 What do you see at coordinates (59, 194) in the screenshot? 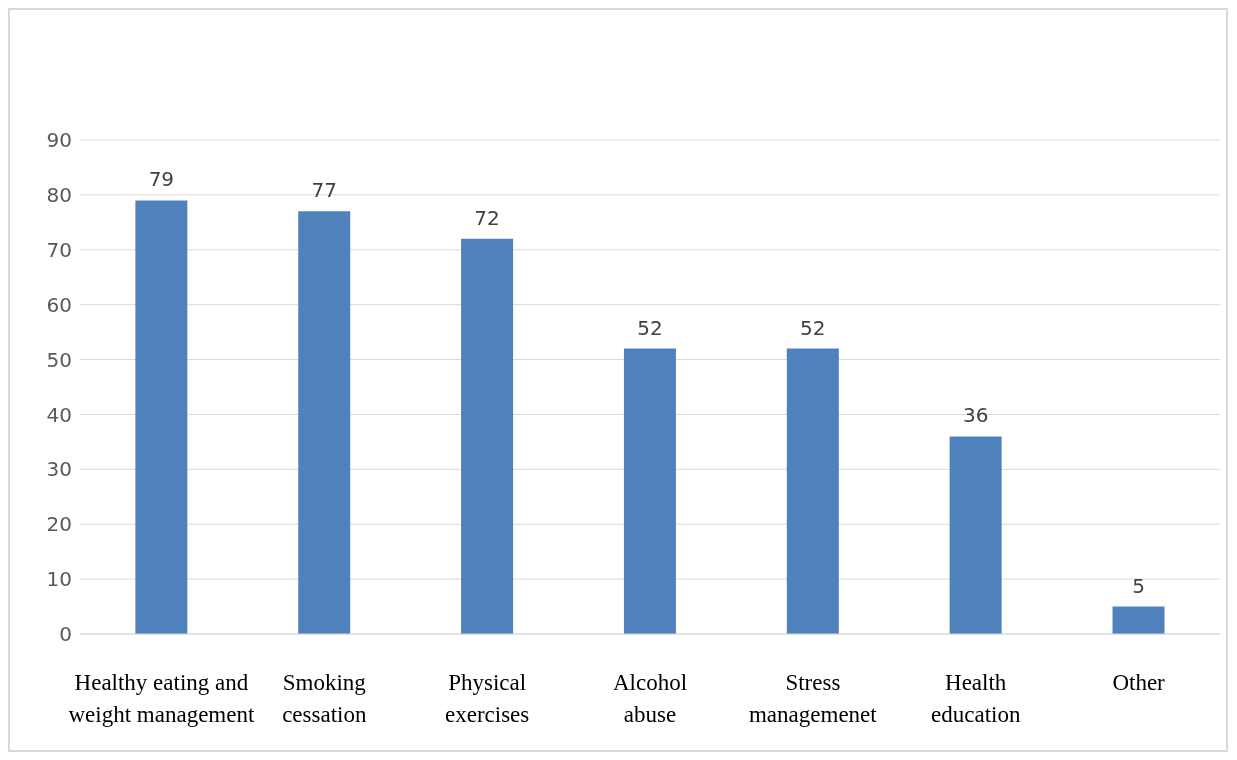
I see `y-tick-label: 80` at bounding box center [59, 194].